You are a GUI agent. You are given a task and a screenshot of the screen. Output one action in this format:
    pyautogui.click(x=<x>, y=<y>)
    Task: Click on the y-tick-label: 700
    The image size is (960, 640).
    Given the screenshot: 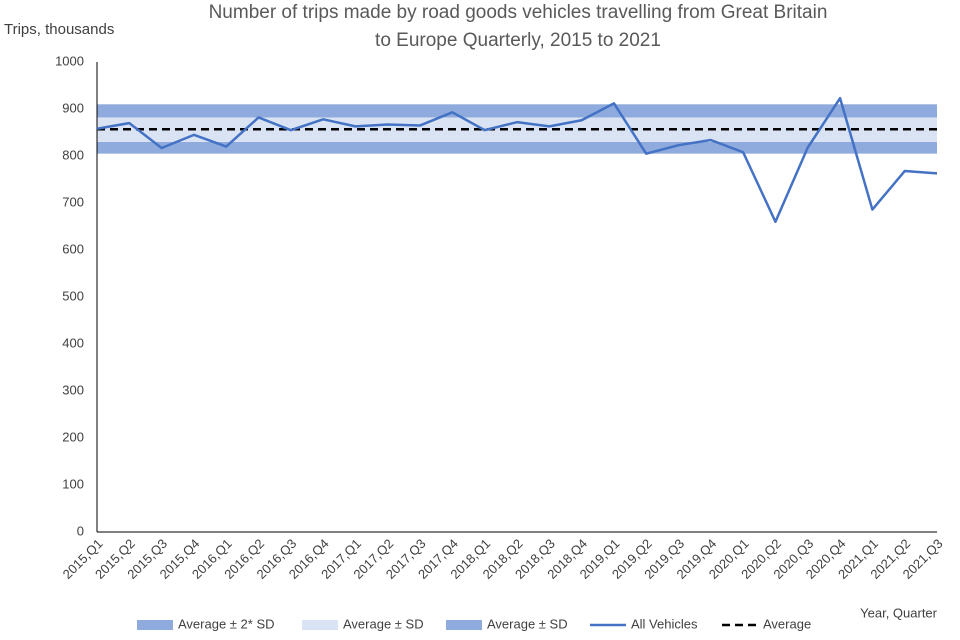 What is the action you would take?
    pyautogui.click(x=73, y=201)
    